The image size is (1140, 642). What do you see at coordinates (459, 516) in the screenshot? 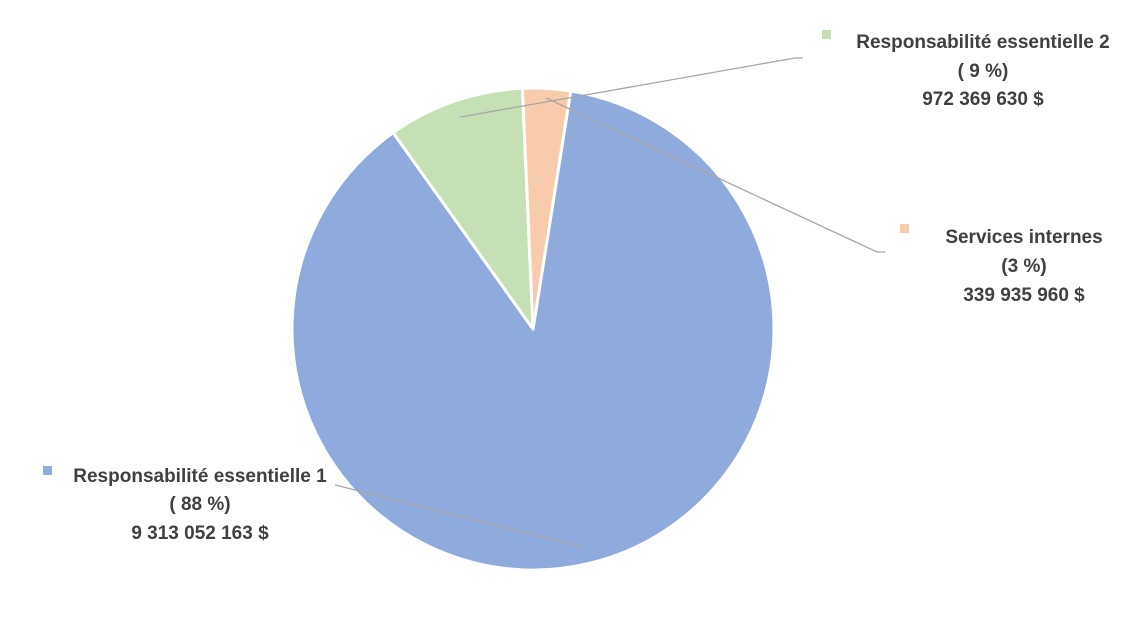
I see `leader-line-re1` at bounding box center [459, 516].